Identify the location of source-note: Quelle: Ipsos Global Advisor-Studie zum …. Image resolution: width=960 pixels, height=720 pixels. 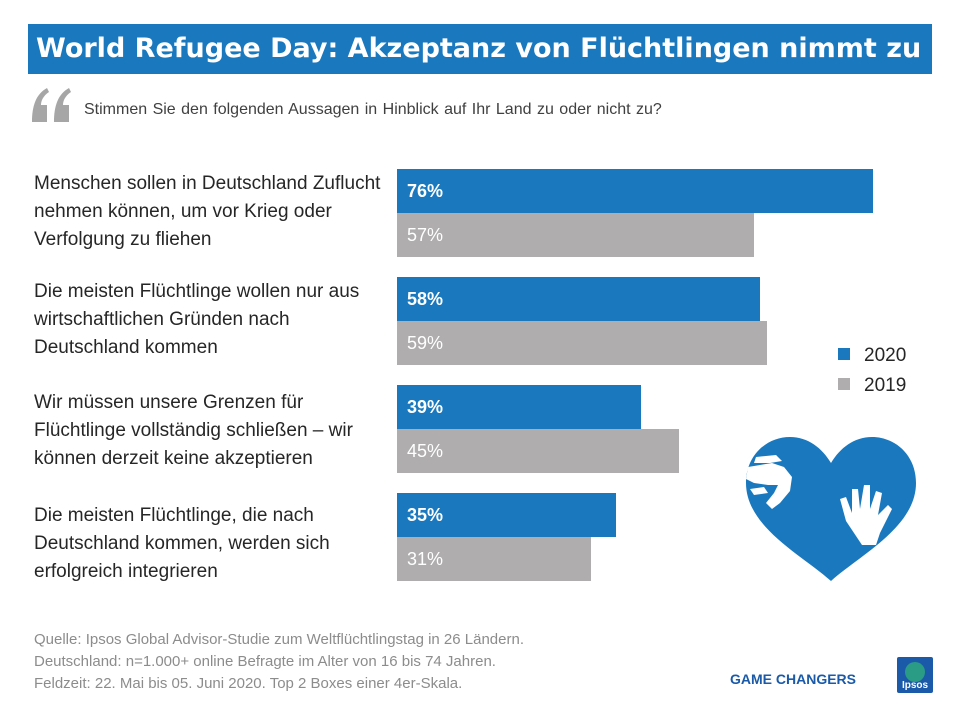
(279, 662).